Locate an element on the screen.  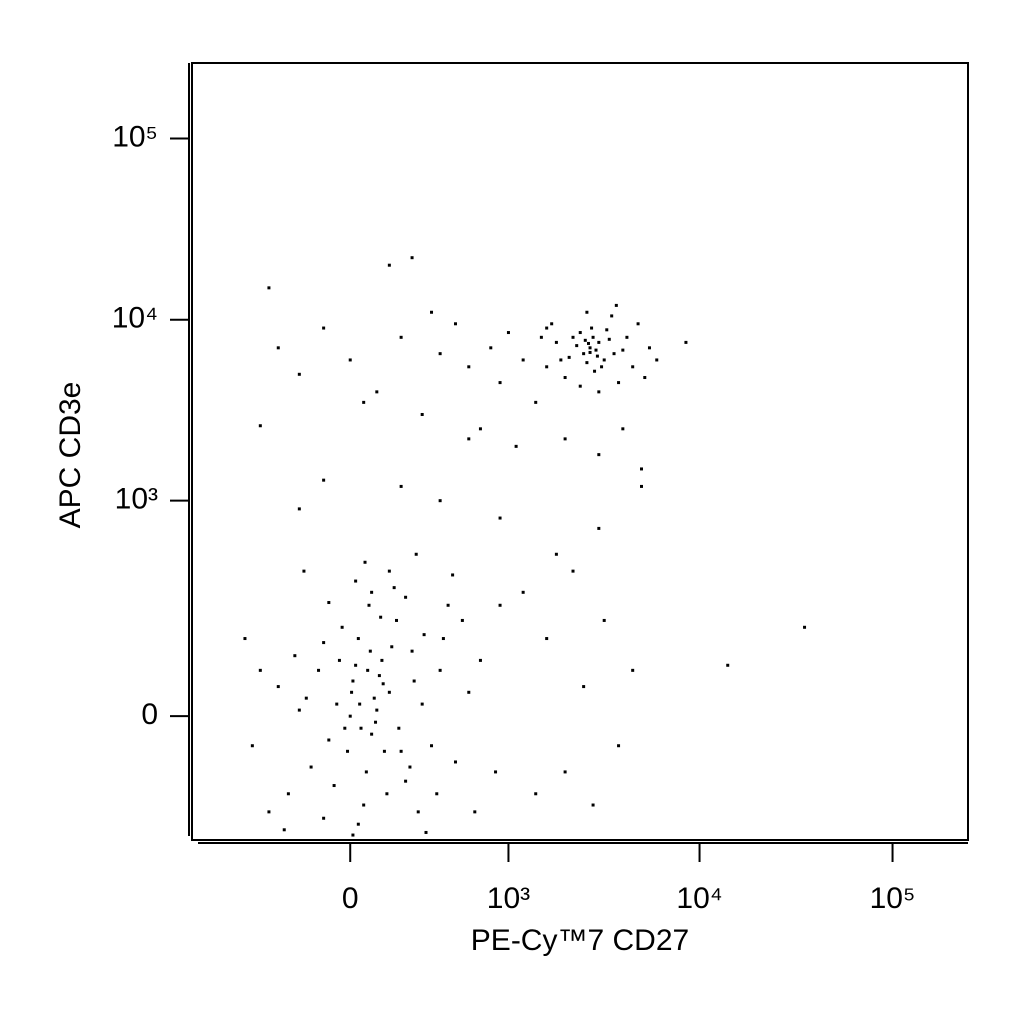
y-tick-label: 10⁵ is located at coordinates (135, 136).